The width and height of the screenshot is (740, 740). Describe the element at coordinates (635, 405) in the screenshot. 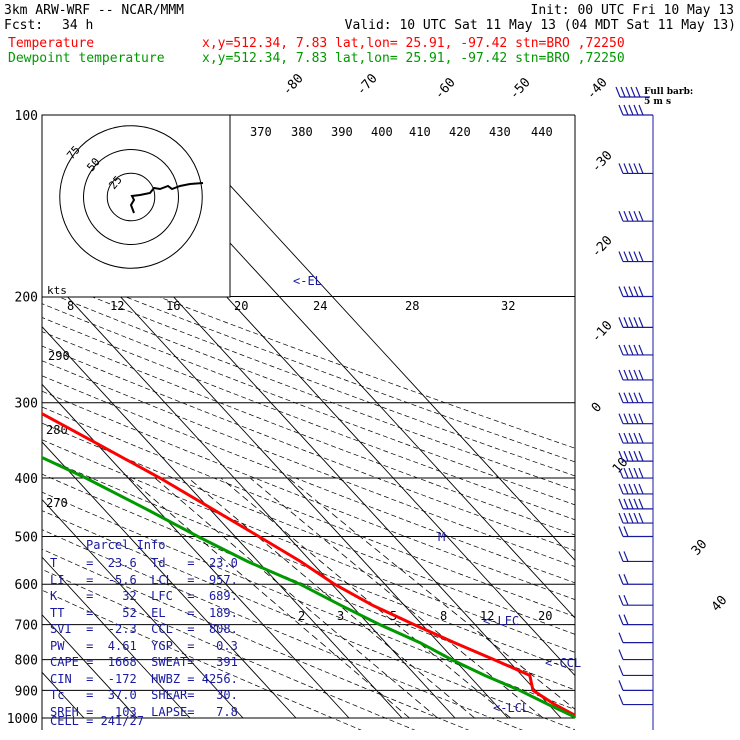

I see `wind-barbs` at that location.